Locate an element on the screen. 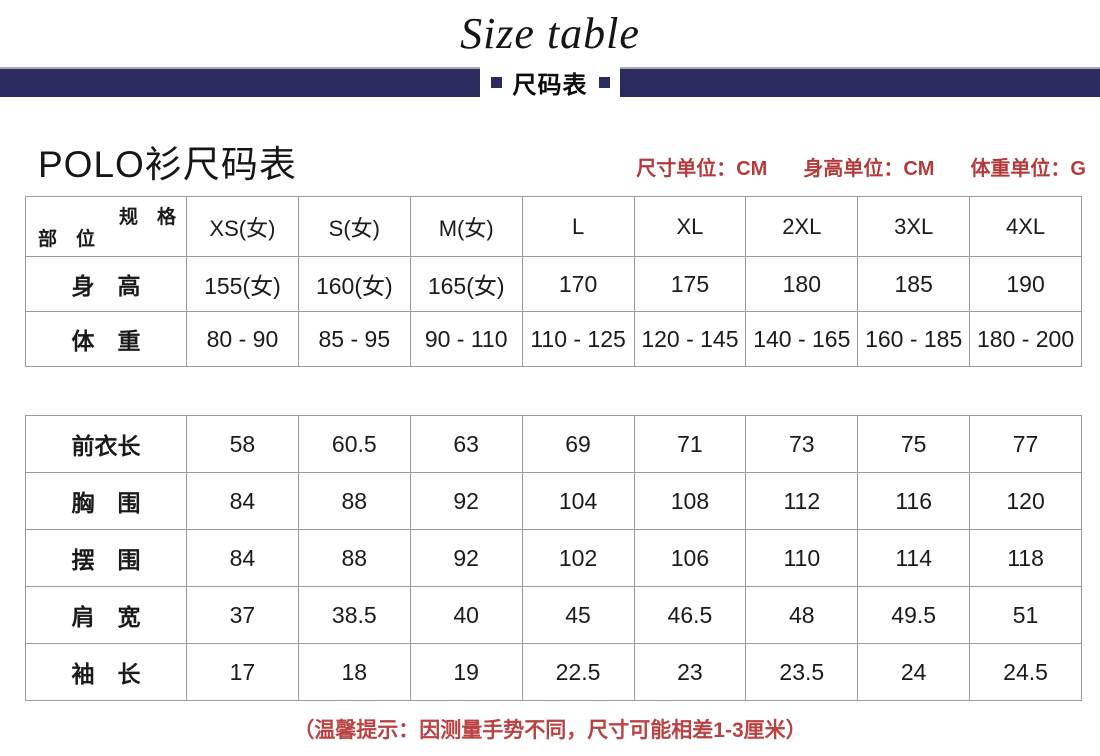 This screenshot has height=756, width=1100. size-cell: 106 is located at coordinates (690, 558).